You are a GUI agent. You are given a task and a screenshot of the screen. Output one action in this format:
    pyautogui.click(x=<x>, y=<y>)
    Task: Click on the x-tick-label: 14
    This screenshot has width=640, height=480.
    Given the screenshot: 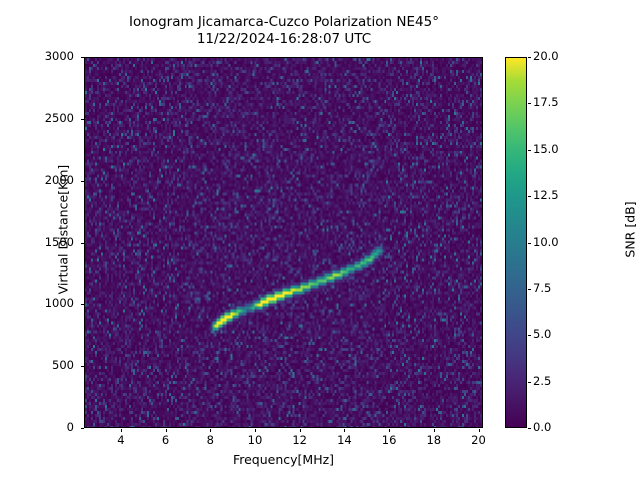 What is the action you would take?
    pyautogui.click(x=344, y=440)
    